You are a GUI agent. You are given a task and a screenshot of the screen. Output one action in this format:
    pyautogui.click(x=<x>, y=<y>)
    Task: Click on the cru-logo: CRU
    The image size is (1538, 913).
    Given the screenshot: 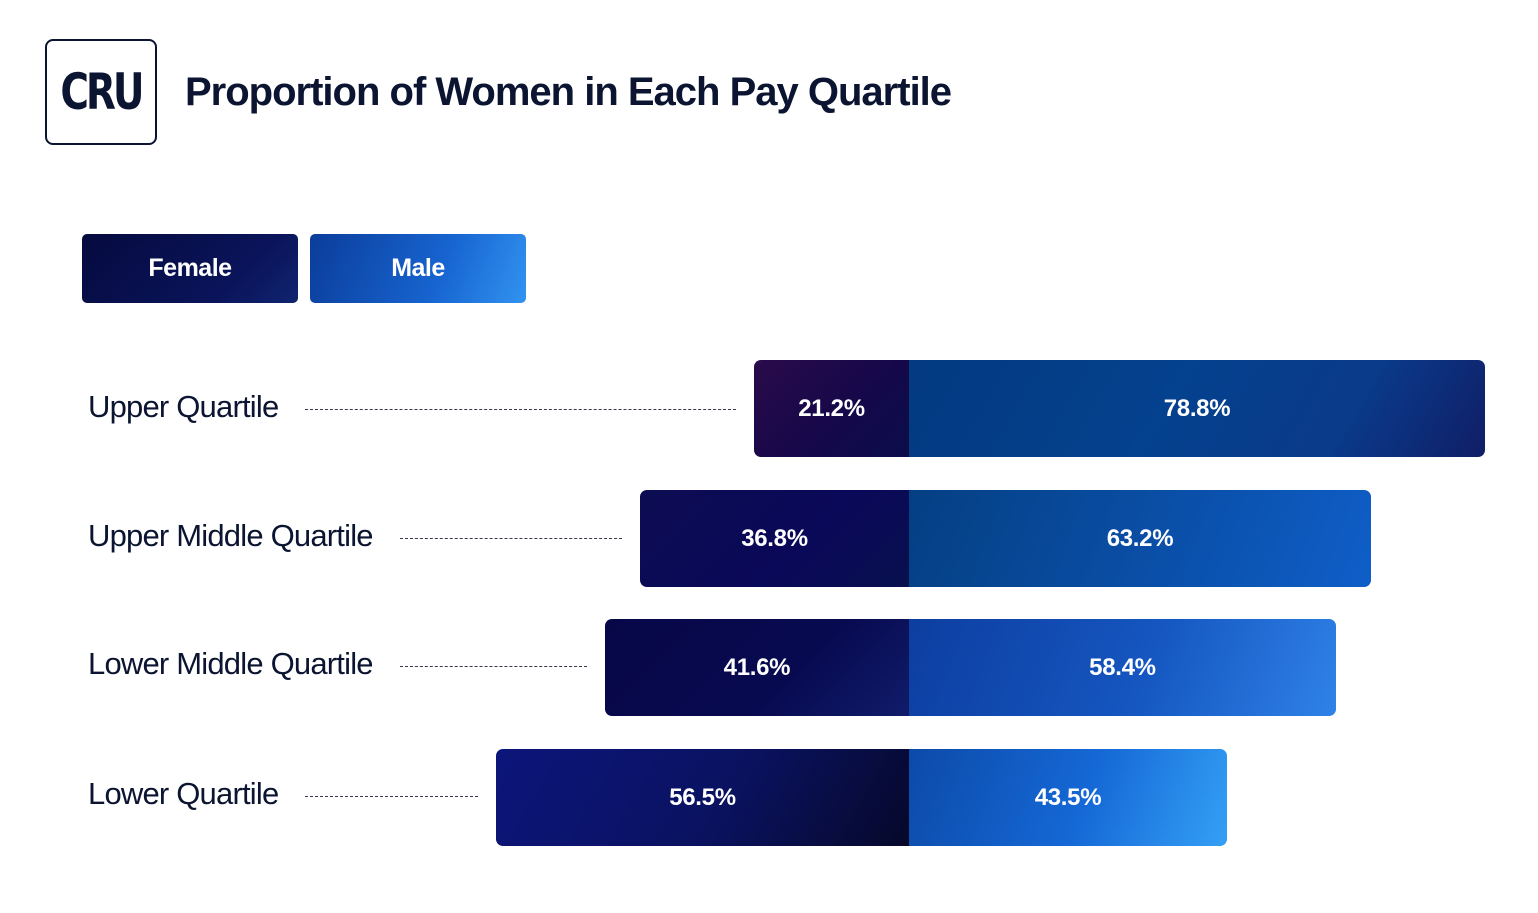 What is the action you would take?
    pyautogui.click(x=101, y=92)
    